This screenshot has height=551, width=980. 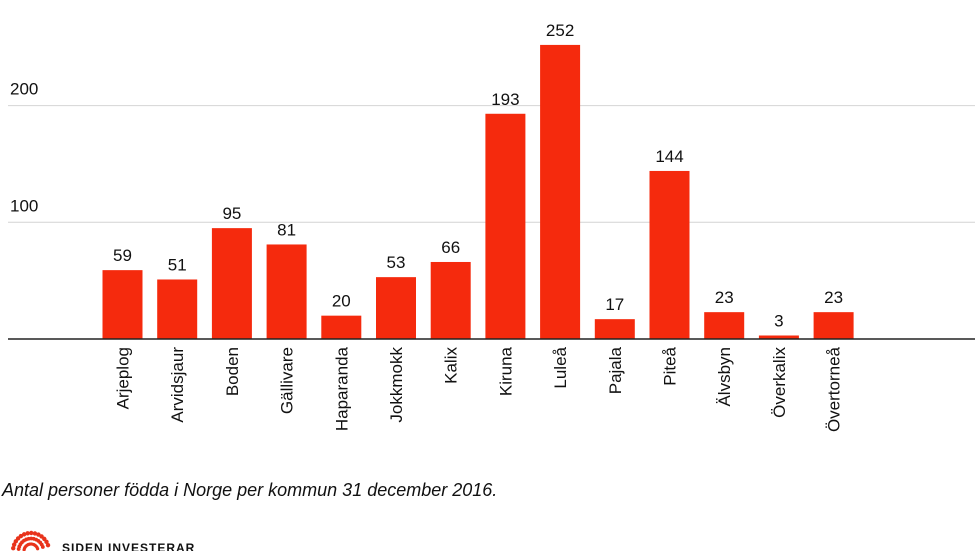 I want to click on category-label: Gällivare, so click(x=287, y=380).